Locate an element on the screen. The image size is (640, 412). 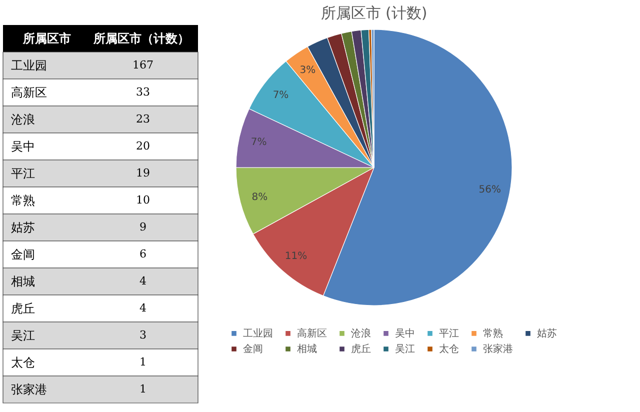
data-label: 10 is located at coordinates (143, 200).